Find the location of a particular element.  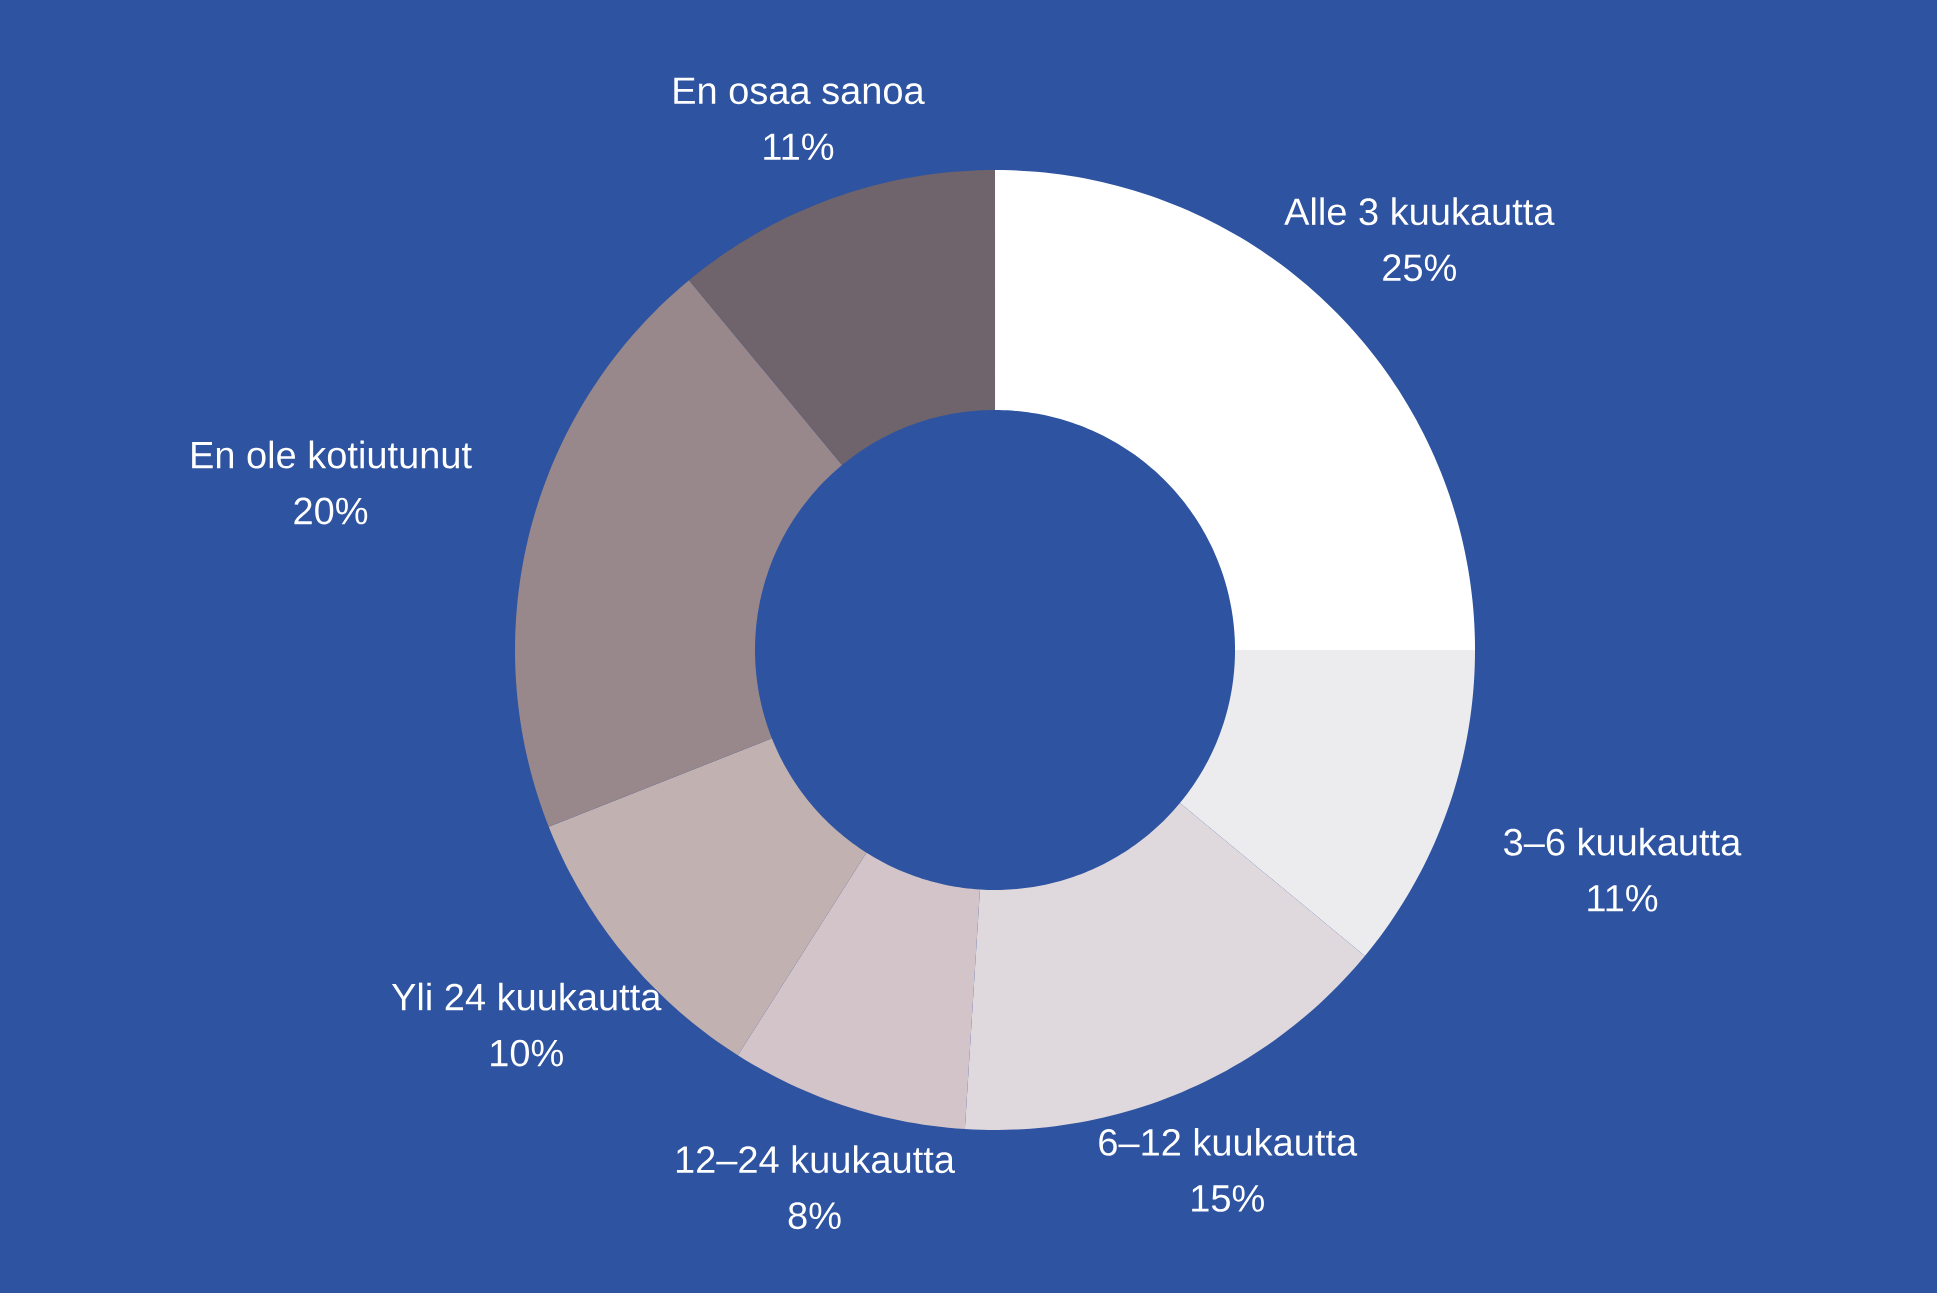

slice-label: 12–24 kuukautta is located at coordinates (815, 1159).